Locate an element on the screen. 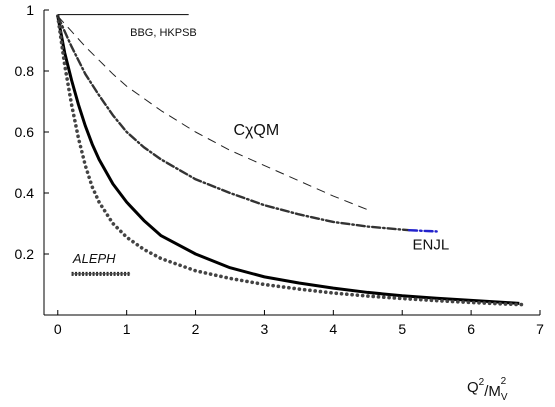 The width and height of the screenshot is (555, 407). x-tick-label: 0 is located at coordinates (58, 329).